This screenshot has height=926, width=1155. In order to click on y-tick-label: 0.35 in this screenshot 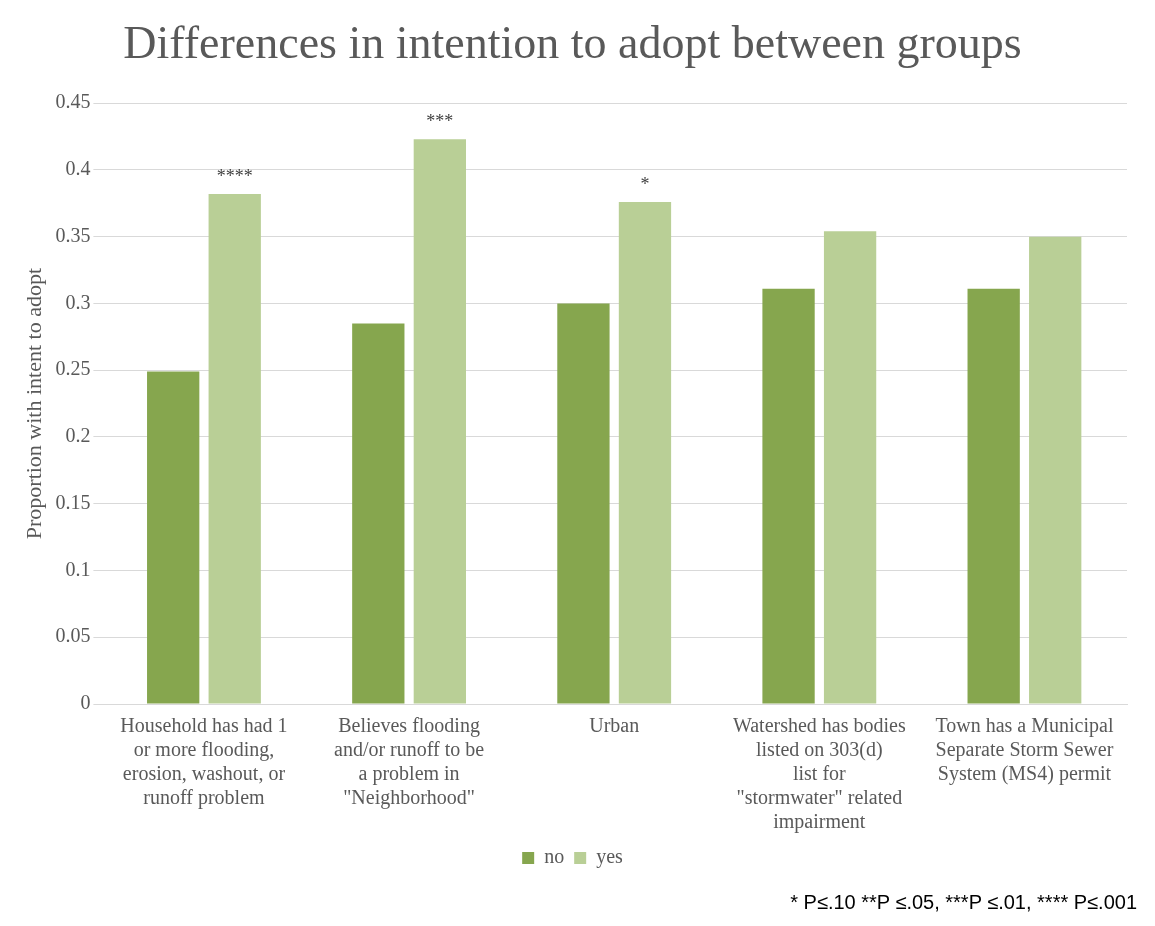, I will do `click(73, 234)`.